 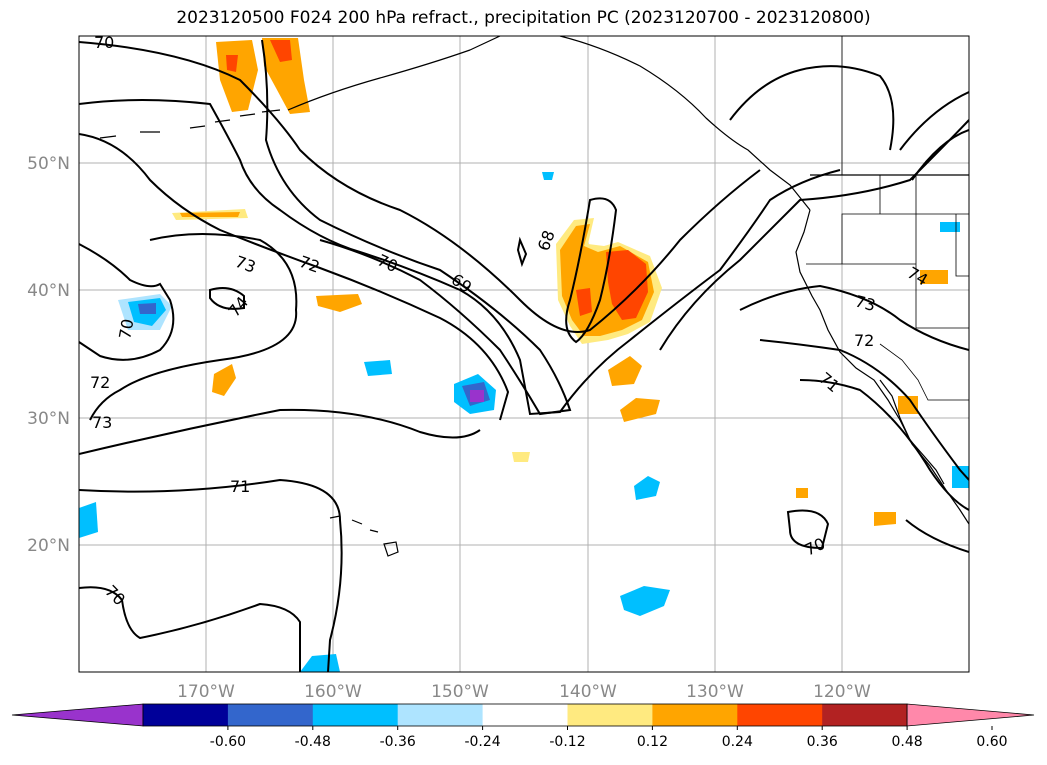 I want to click on colorbar-frame, so click(x=525, y=715).